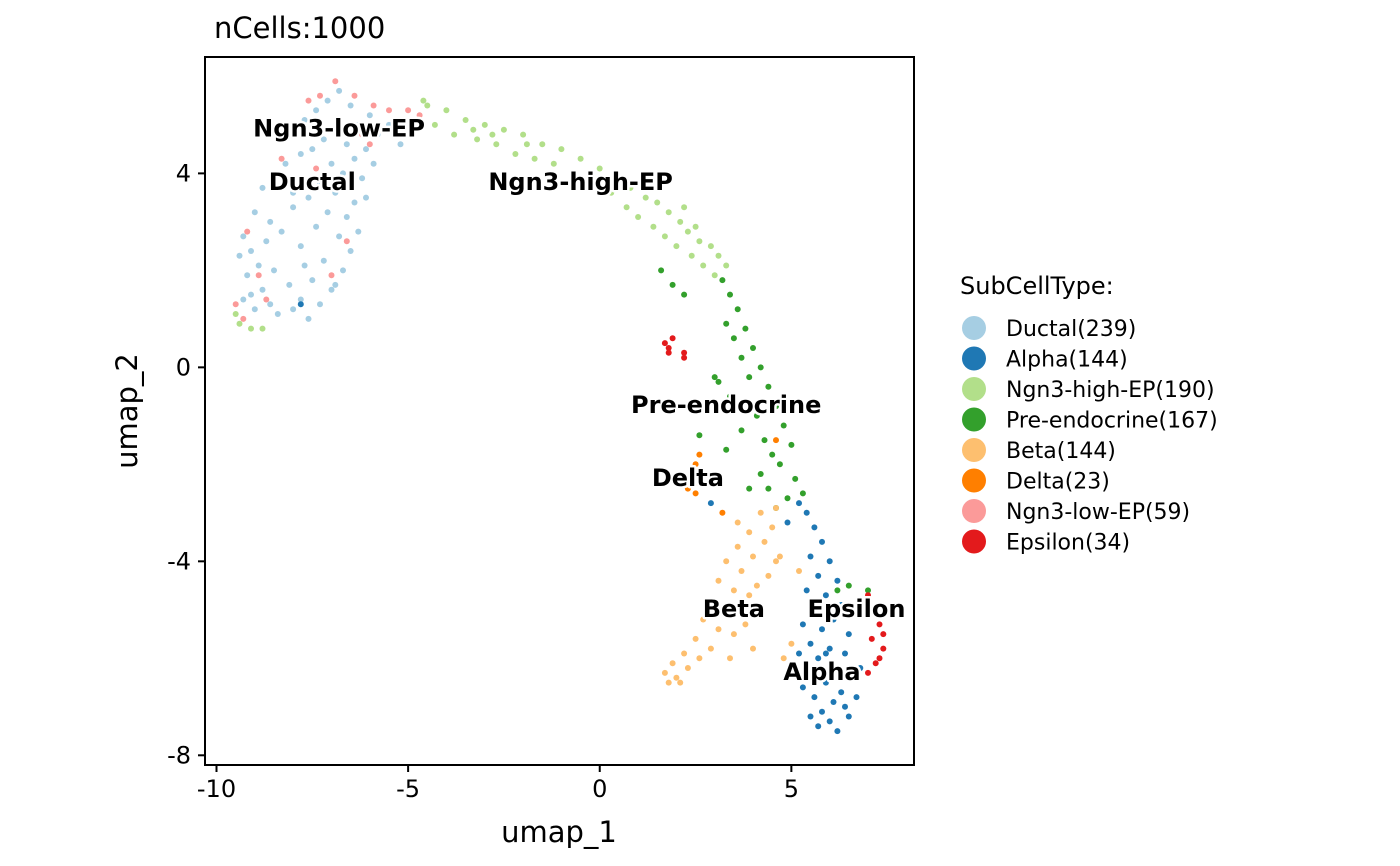  What do you see at coordinates (312, 182) in the screenshot?
I see `cluster-label-0: Ductal` at bounding box center [312, 182].